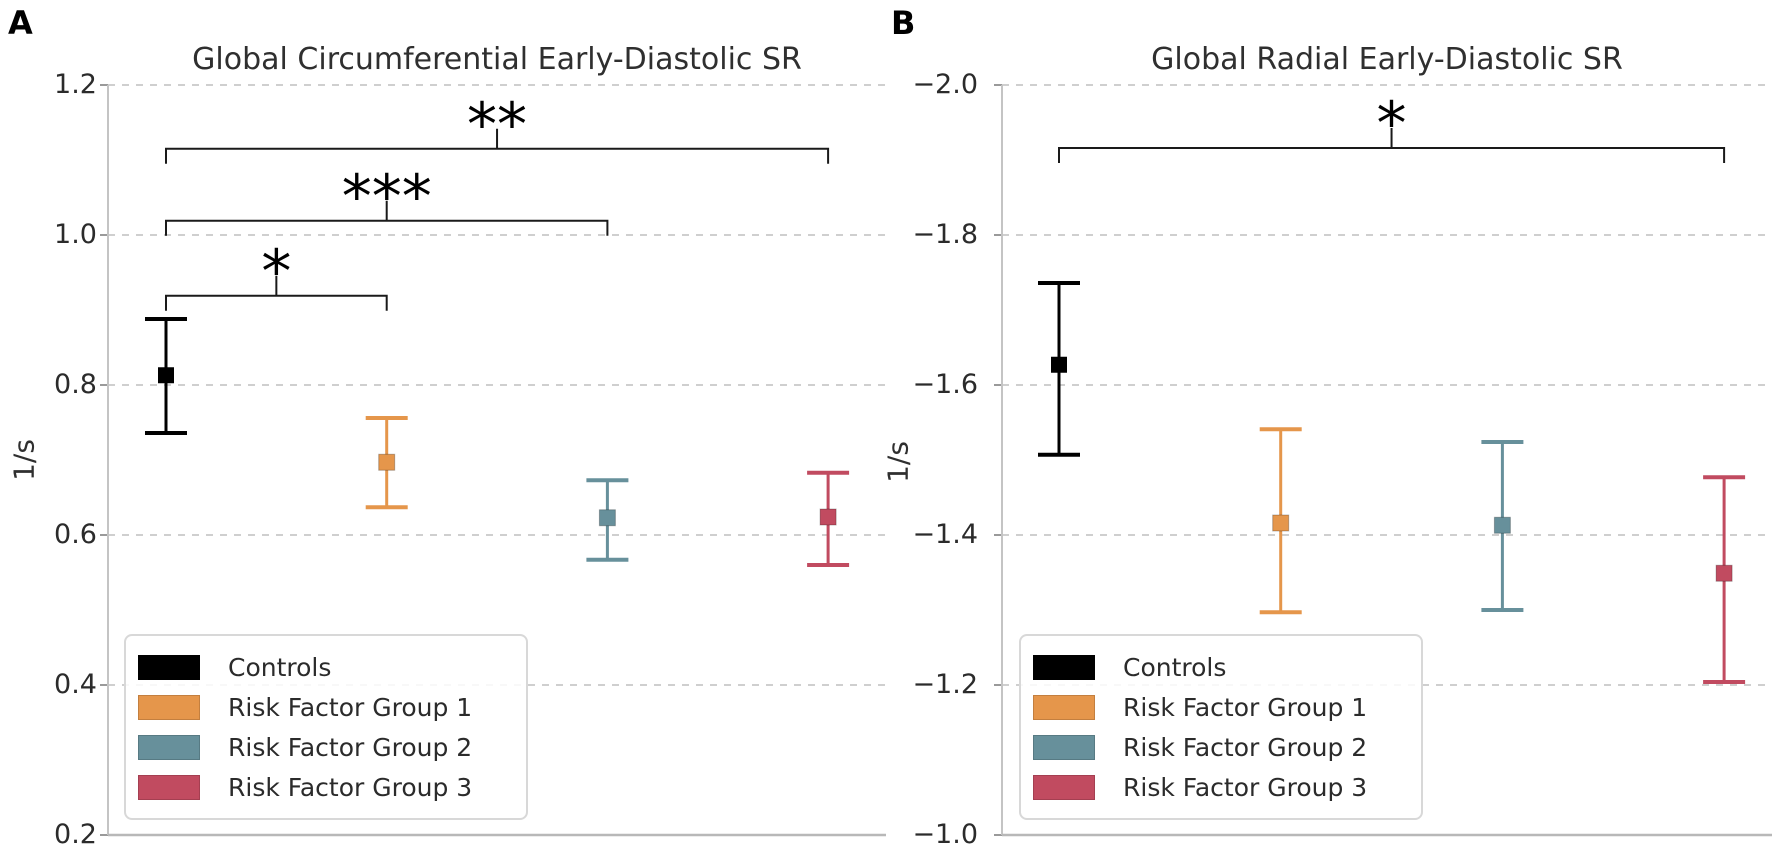 This screenshot has height=851, width=1772. Describe the element at coordinates (75, 384) in the screenshot. I see `y-tick-label: 0.8` at that location.